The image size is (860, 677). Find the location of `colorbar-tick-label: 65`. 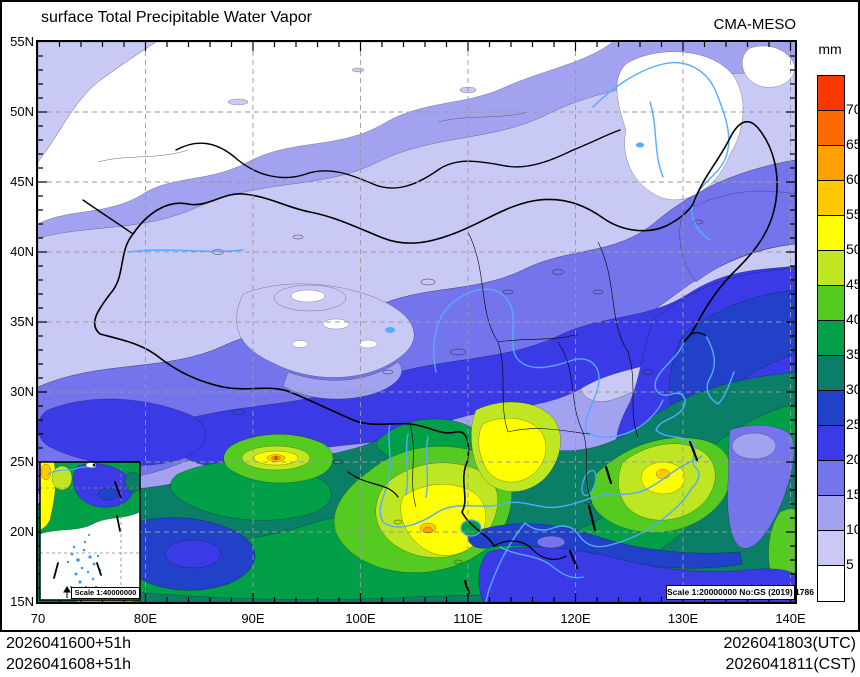

colorbar-tick-label: 65 is located at coordinates (853, 144).